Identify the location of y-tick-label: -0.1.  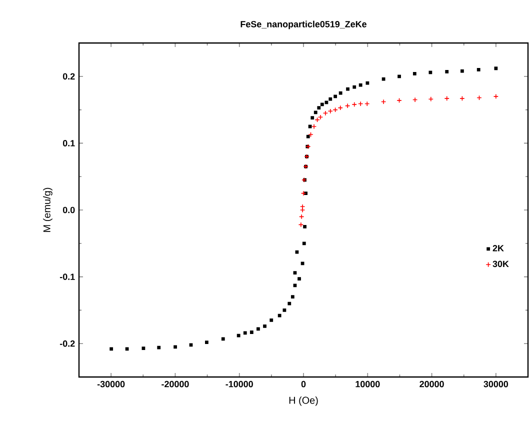
(67, 277).